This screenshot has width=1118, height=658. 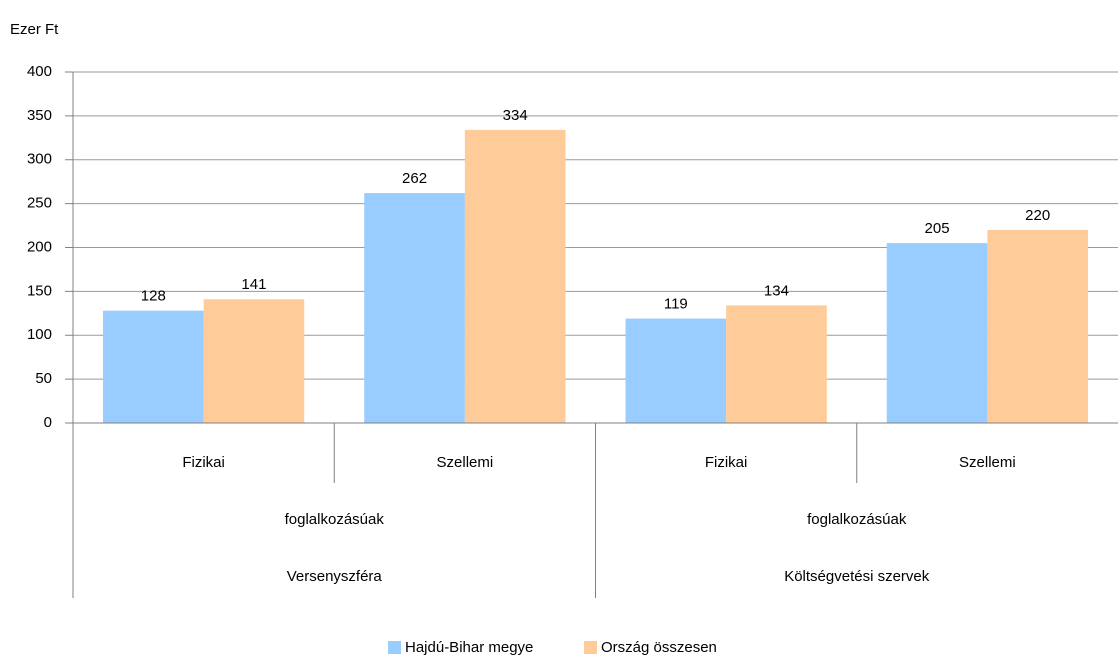 I want to click on data-label: 141, so click(x=253, y=284).